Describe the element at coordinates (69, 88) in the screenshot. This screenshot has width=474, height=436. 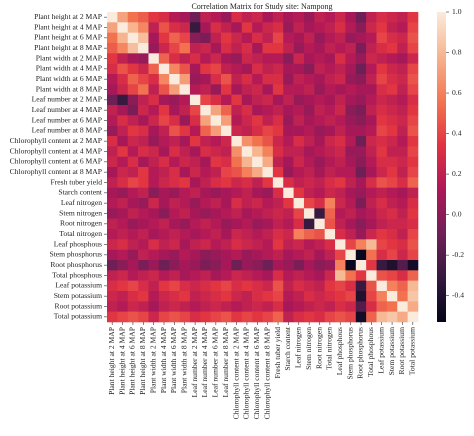
I see `y-tick-label: Plant width at 8 MAP` at that location.